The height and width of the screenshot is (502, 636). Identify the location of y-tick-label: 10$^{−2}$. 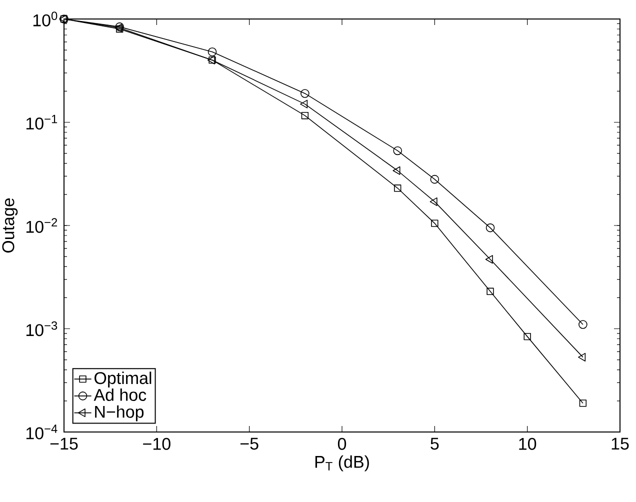
(42, 225).